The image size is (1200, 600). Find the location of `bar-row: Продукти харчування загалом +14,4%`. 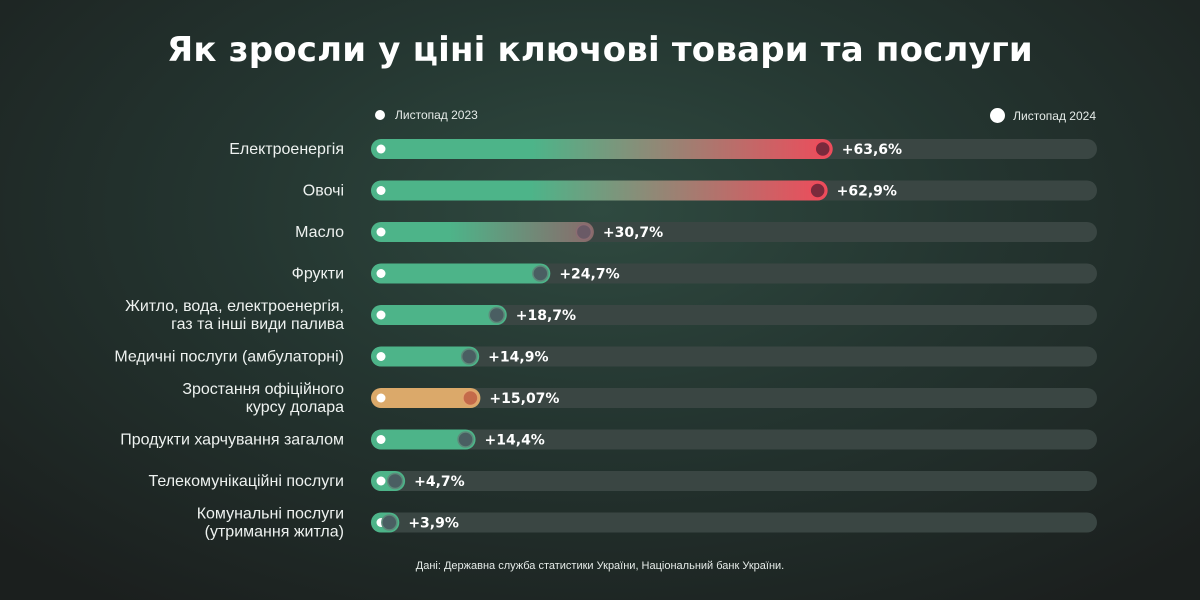

bar-row: Продукти харчування загалом +14,4% is located at coordinates (608, 439).